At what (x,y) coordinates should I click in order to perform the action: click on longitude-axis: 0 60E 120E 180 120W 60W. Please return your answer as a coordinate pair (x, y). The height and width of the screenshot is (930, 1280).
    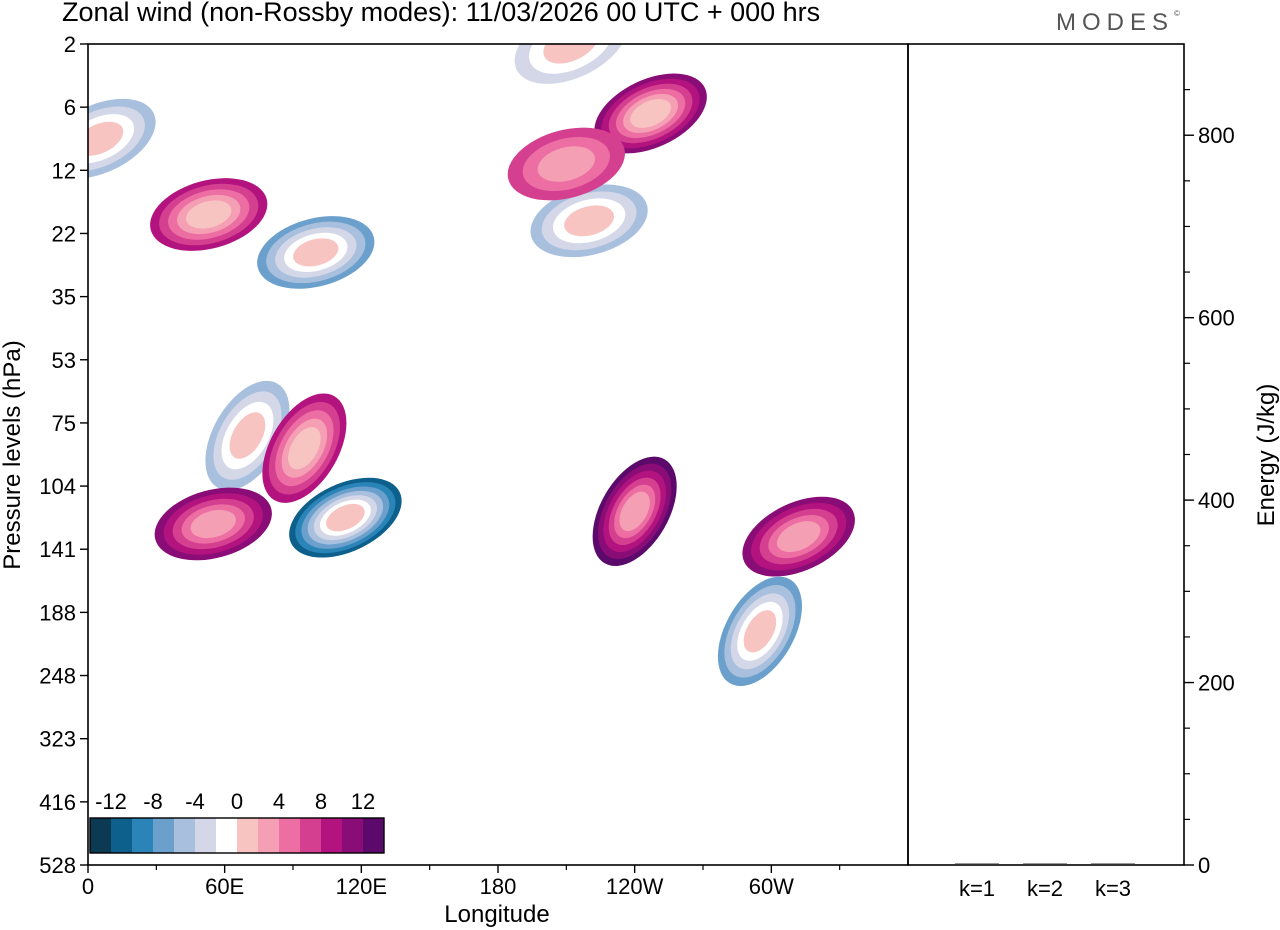
    Looking at the image, I should click on (461, 882).